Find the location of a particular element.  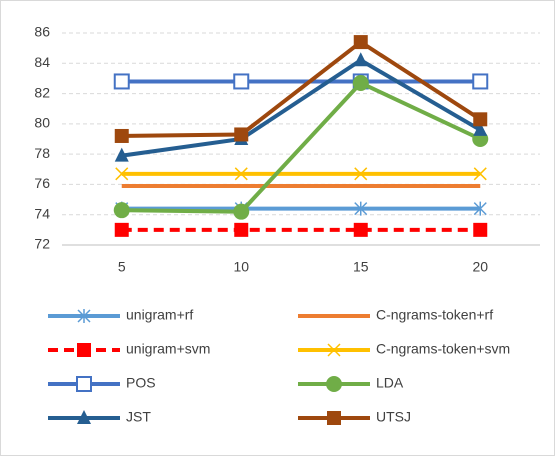

y-tick-label: 82 is located at coordinates (42, 92).